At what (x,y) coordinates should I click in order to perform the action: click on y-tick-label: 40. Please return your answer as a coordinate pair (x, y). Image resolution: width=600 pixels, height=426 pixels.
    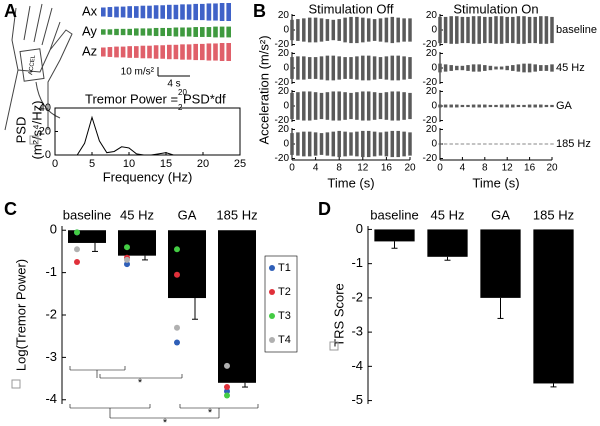
    Looking at the image, I should click on (45, 108).